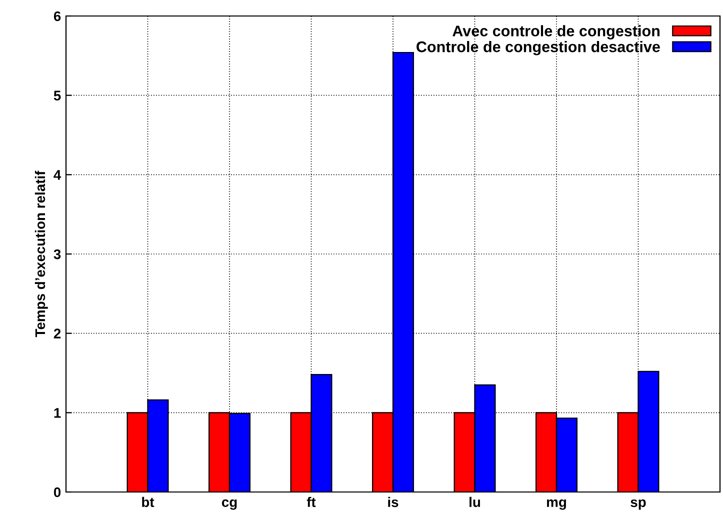 Image resolution: width=723 pixels, height=516 pixels. I want to click on x-tick-label: cg, so click(229, 504).